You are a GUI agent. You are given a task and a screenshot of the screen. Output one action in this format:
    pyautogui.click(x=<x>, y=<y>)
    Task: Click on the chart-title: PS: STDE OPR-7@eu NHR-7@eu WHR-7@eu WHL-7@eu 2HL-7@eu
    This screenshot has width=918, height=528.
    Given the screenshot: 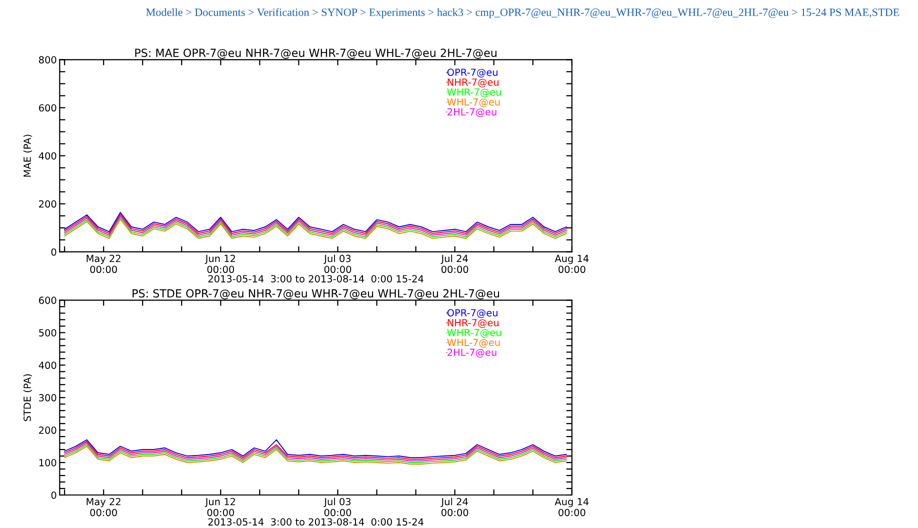 What is the action you would take?
    pyautogui.click(x=316, y=294)
    